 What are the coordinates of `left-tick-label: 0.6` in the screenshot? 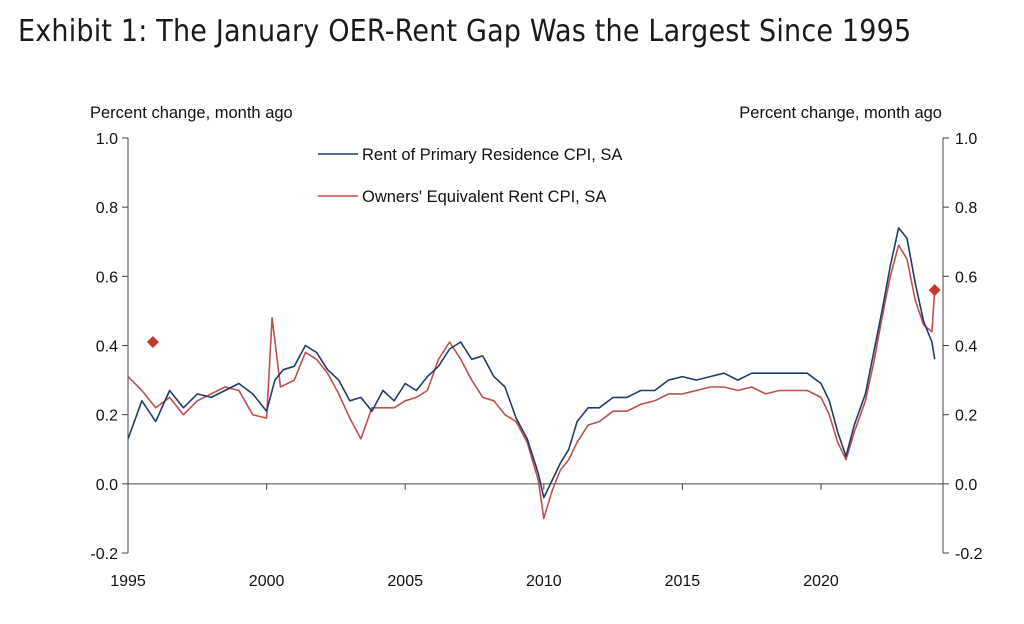 It's located at (107, 277).